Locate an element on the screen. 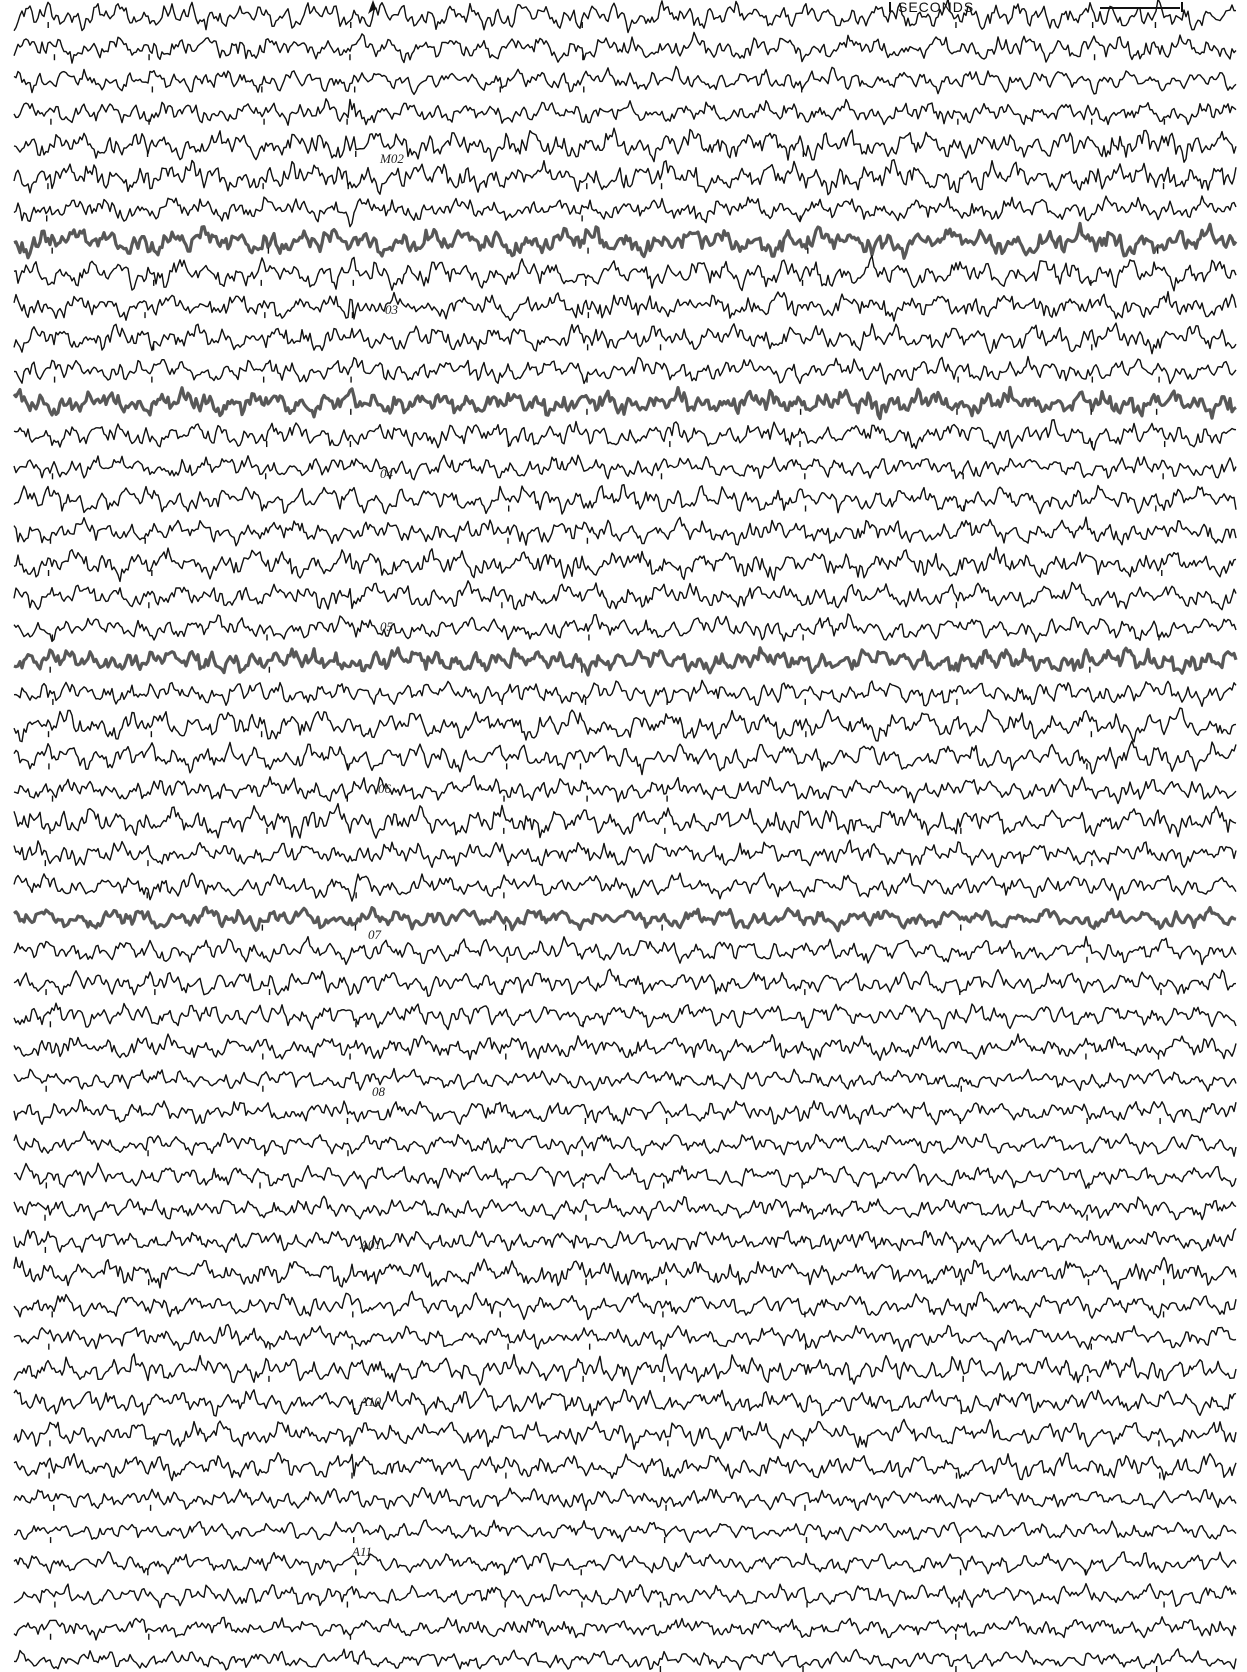  annotation-label: 07 is located at coordinates (374, 934).